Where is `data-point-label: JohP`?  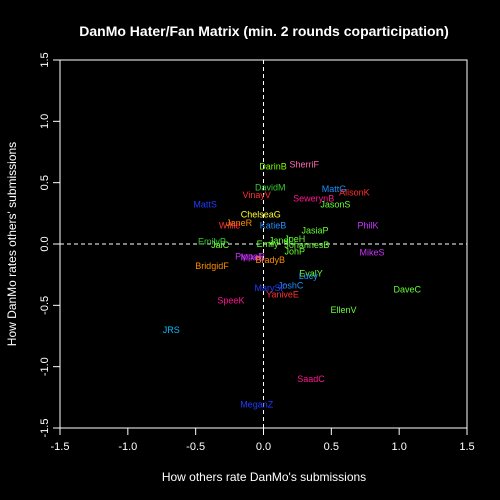 data-point-label: JohP is located at coordinates (294, 251).